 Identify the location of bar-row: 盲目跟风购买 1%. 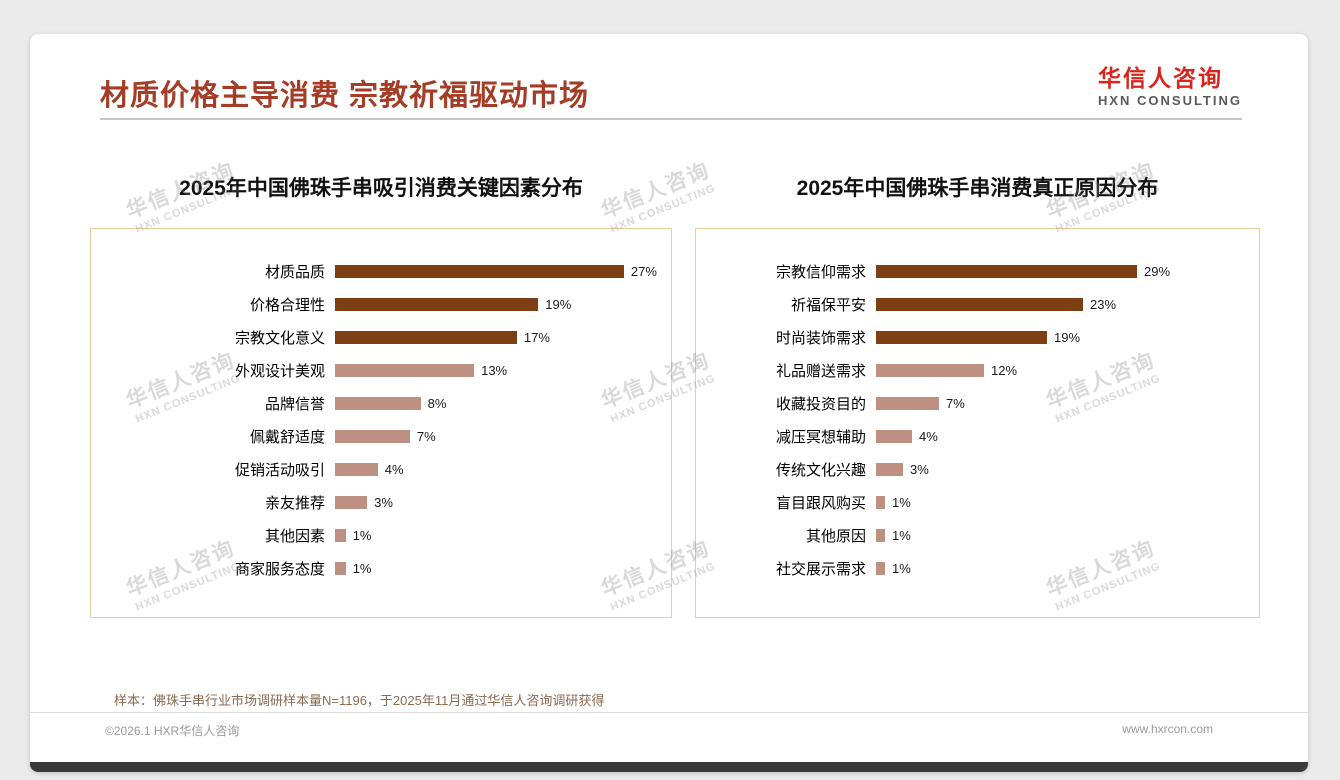
(979, 502).